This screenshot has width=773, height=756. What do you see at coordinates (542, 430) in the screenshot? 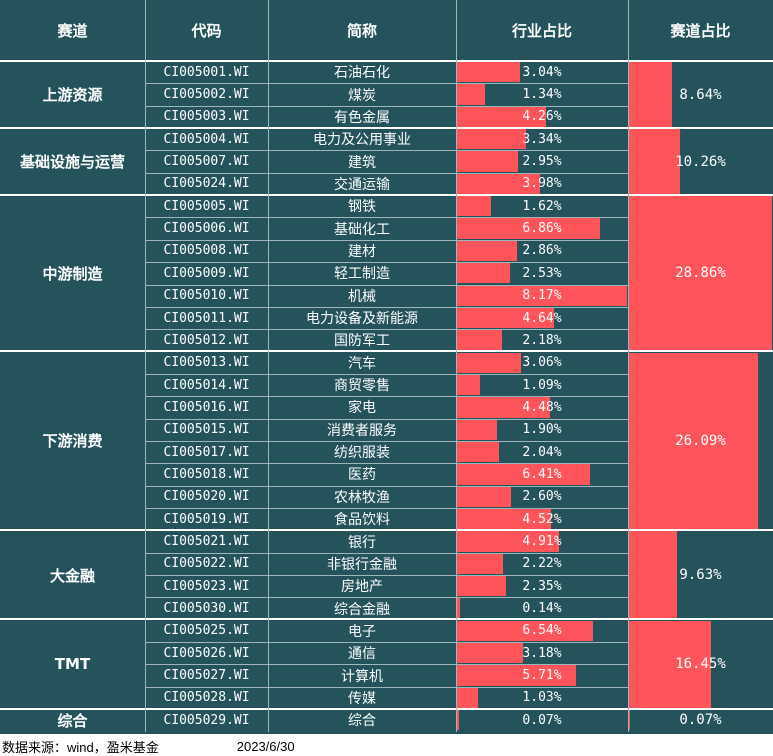
I see `industry-share-value: 1.90%` at bounding box center [542, 430].